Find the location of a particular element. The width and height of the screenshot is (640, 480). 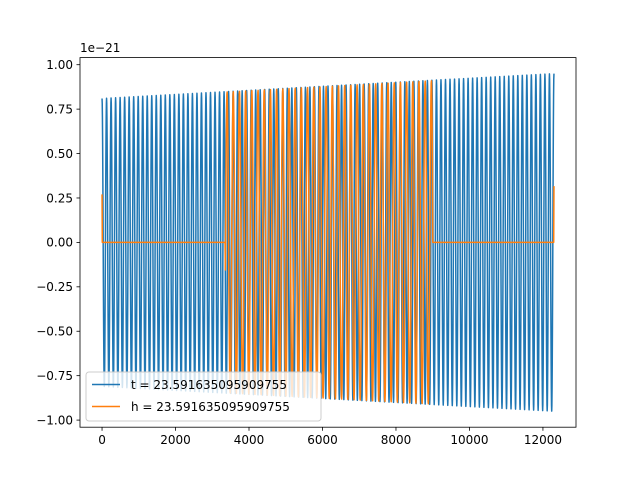

y-tick-label: 0.00 is located at coordinates (59, 243).